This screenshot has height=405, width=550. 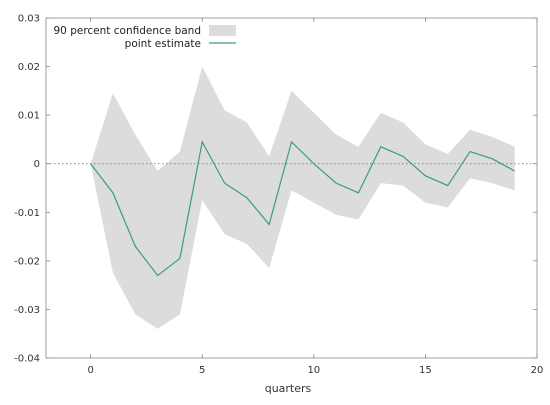 I want to click on y-tick-label: -0.02, so click(x=27, y=261).